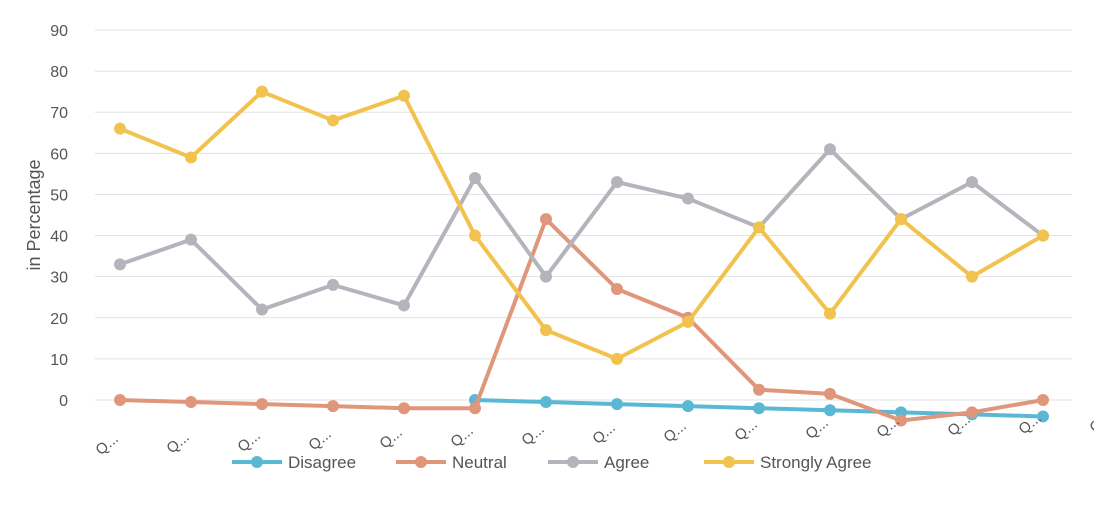 The width and height of the screenshot is (1094, 511). Describe the element at coordinates (59, 216) in the screenshot. I see `y-axis-ticks: 0 10 20 30 40 50 60 70 80 90` at that location.